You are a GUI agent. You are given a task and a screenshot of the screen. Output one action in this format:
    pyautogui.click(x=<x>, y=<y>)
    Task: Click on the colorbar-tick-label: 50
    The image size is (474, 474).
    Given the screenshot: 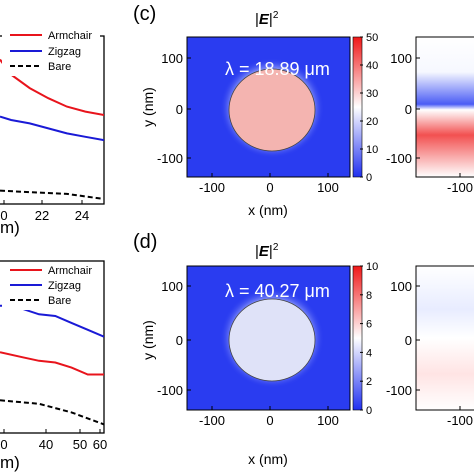 What is the action you would take?
    pyautogui.click(x=372, y=38)
    